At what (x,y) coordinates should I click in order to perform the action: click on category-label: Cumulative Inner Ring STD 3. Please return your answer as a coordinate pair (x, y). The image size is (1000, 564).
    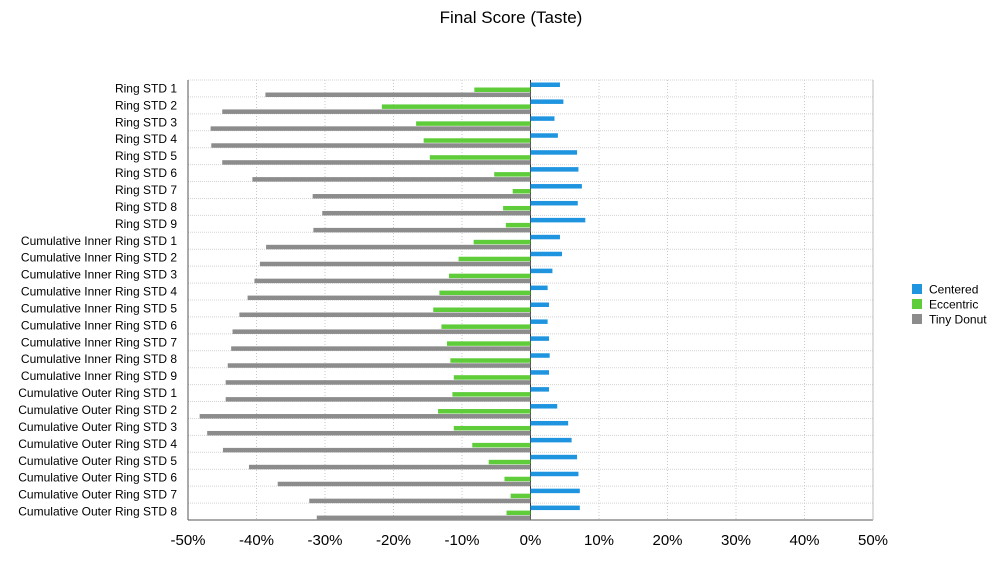
    Looking at the image, I should click on (99, 275).